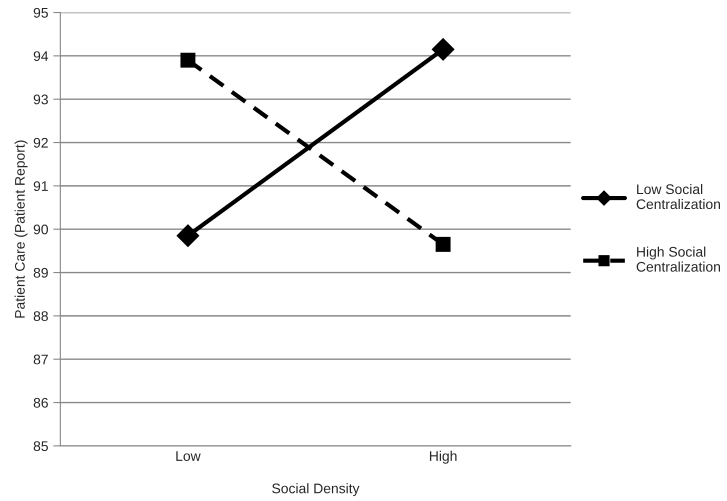  I want to click on x-tick-label: High, so click(443, 457).